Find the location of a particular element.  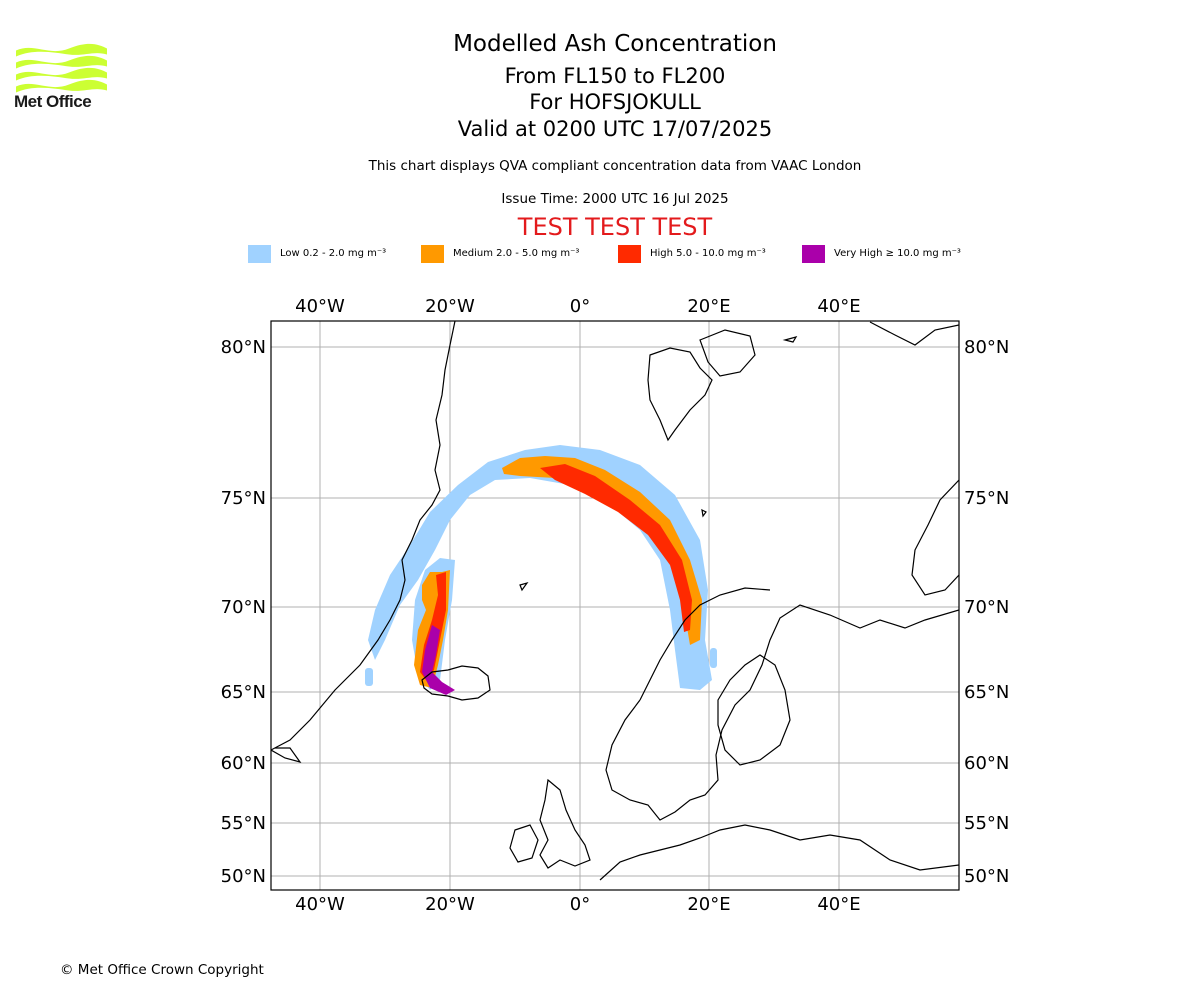

legend-item-medium: Medium 2.0 - 5.0 mg m⁻³ is located at coordinates (500, 253).